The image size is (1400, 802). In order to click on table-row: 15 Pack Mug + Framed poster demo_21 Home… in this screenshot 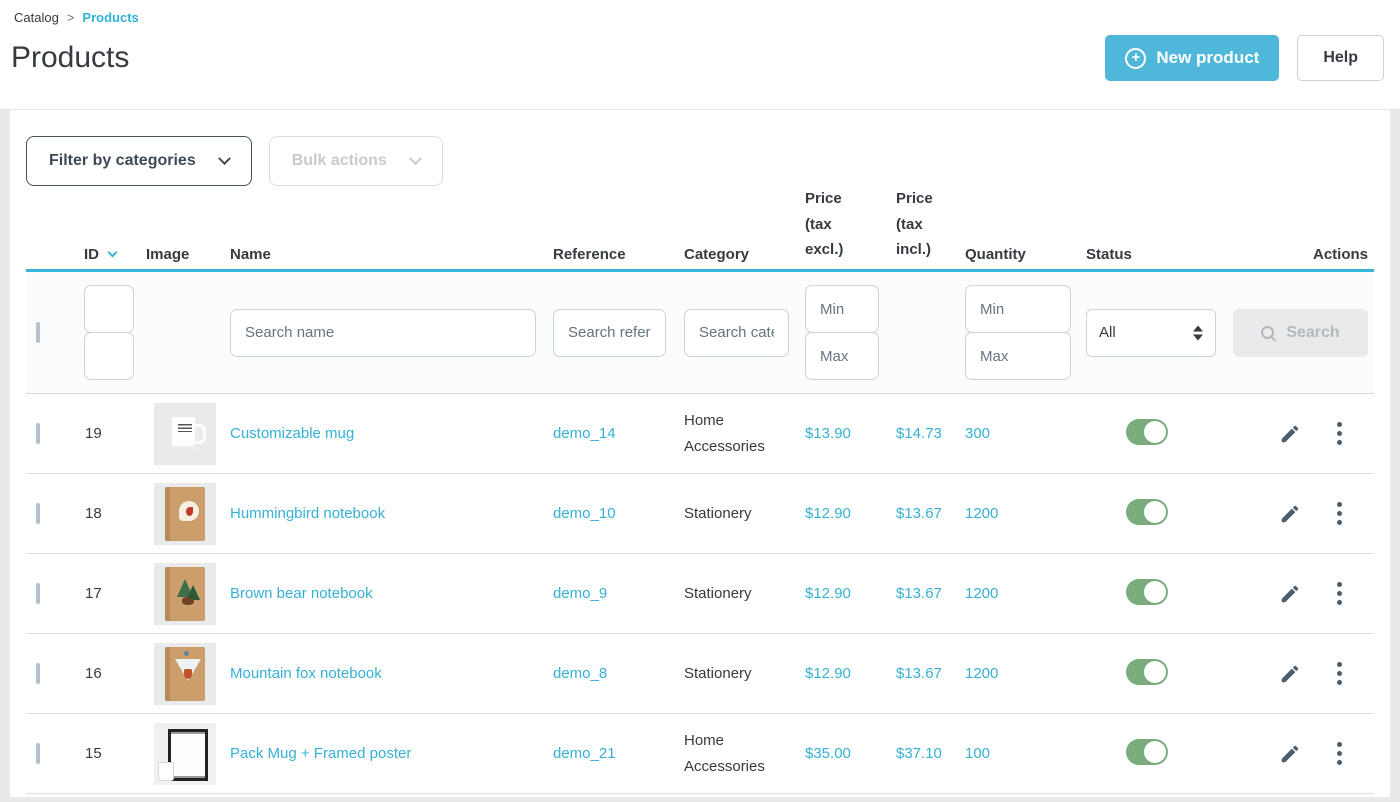, I will do `click(700, 754)`.